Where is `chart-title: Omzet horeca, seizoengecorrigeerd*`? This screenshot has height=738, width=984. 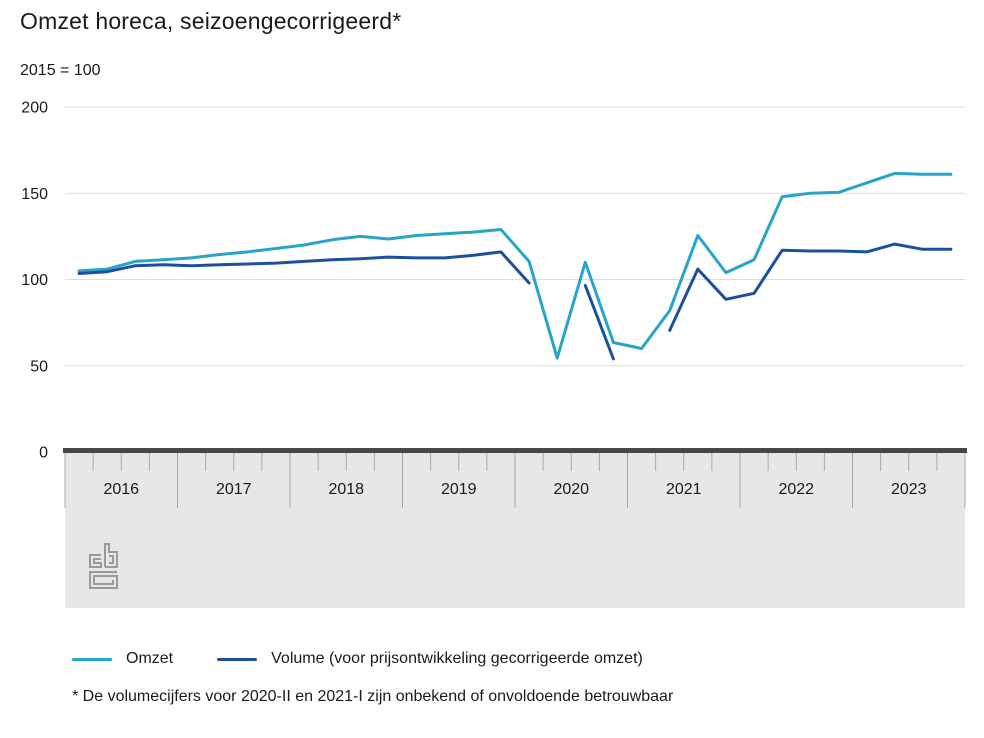
chart-title: Omzet horeca, seizoengecorrigeerd* is located at coordinates (211, 21).